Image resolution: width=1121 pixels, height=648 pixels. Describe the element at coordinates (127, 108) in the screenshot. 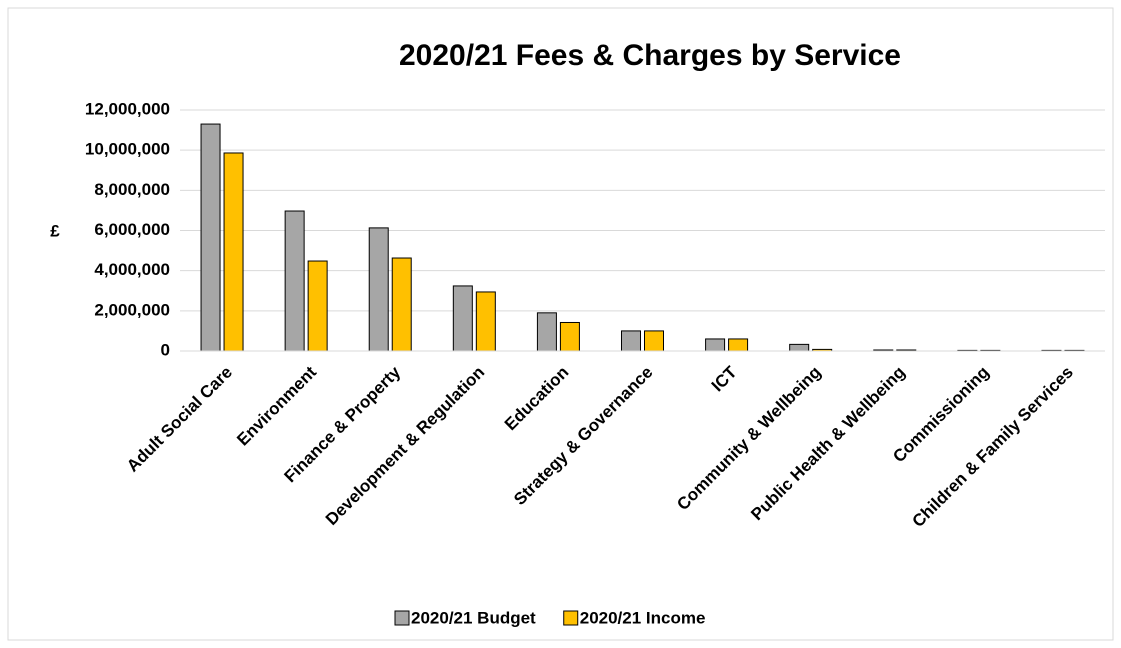

I see `y-tick-label: 12,000,000` at that location.